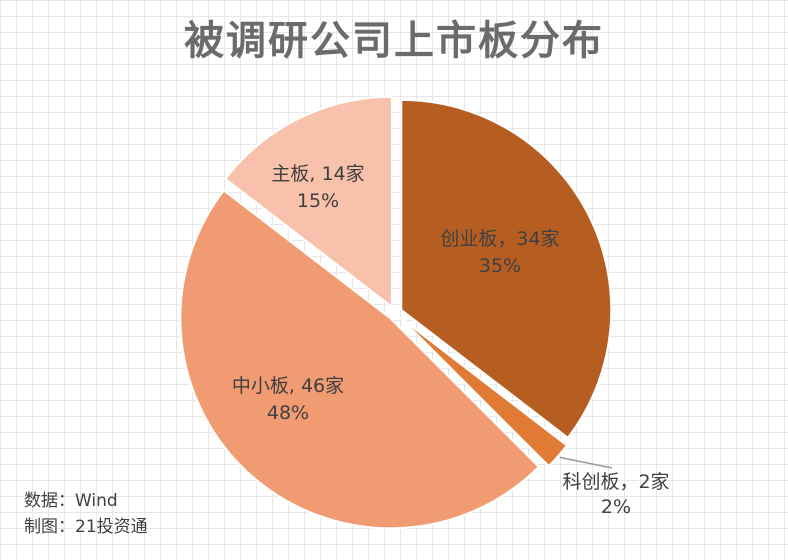 This screenshot has width=788, height=560. Describe the element at coordinates (616, 507) in the screenshot. I see `slice-percent-label: 2%` at that location.